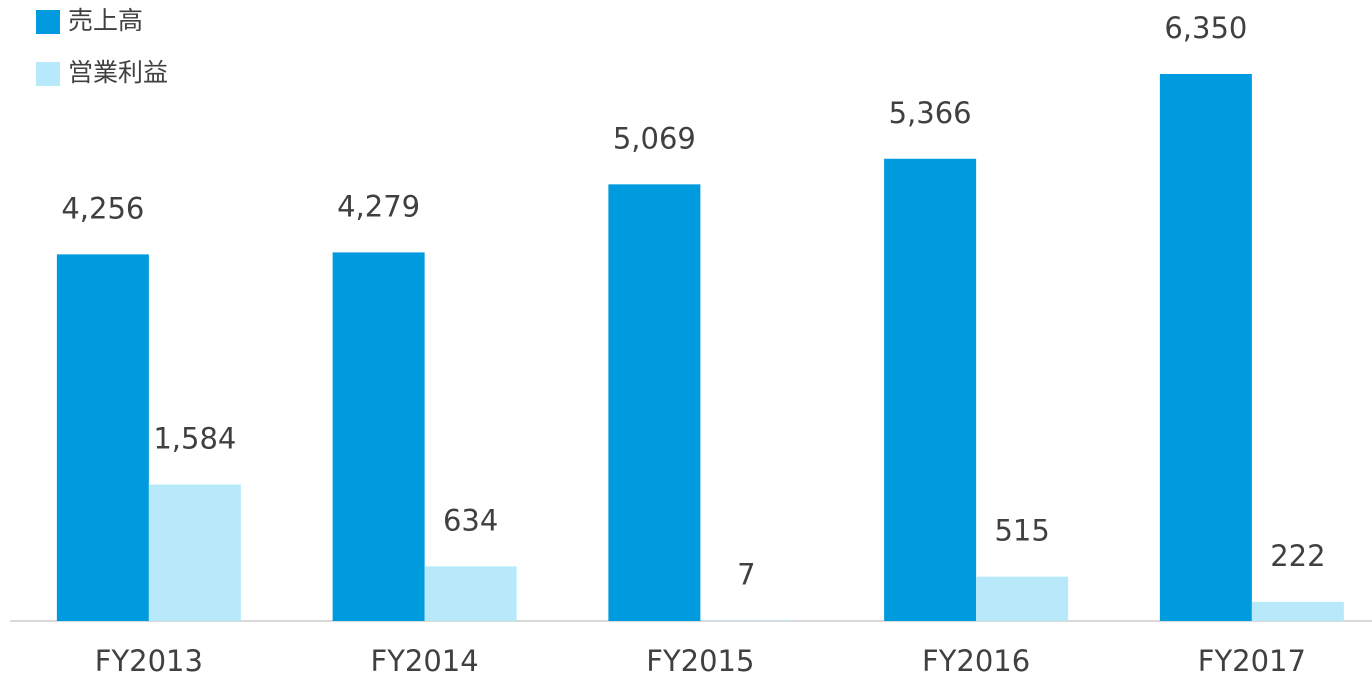 The image size is (1372, 679). What do you see at coordinates (149, 661) in the screenshot?
I see `x-tick-label: FY2013` at bounding box center [149, 661].